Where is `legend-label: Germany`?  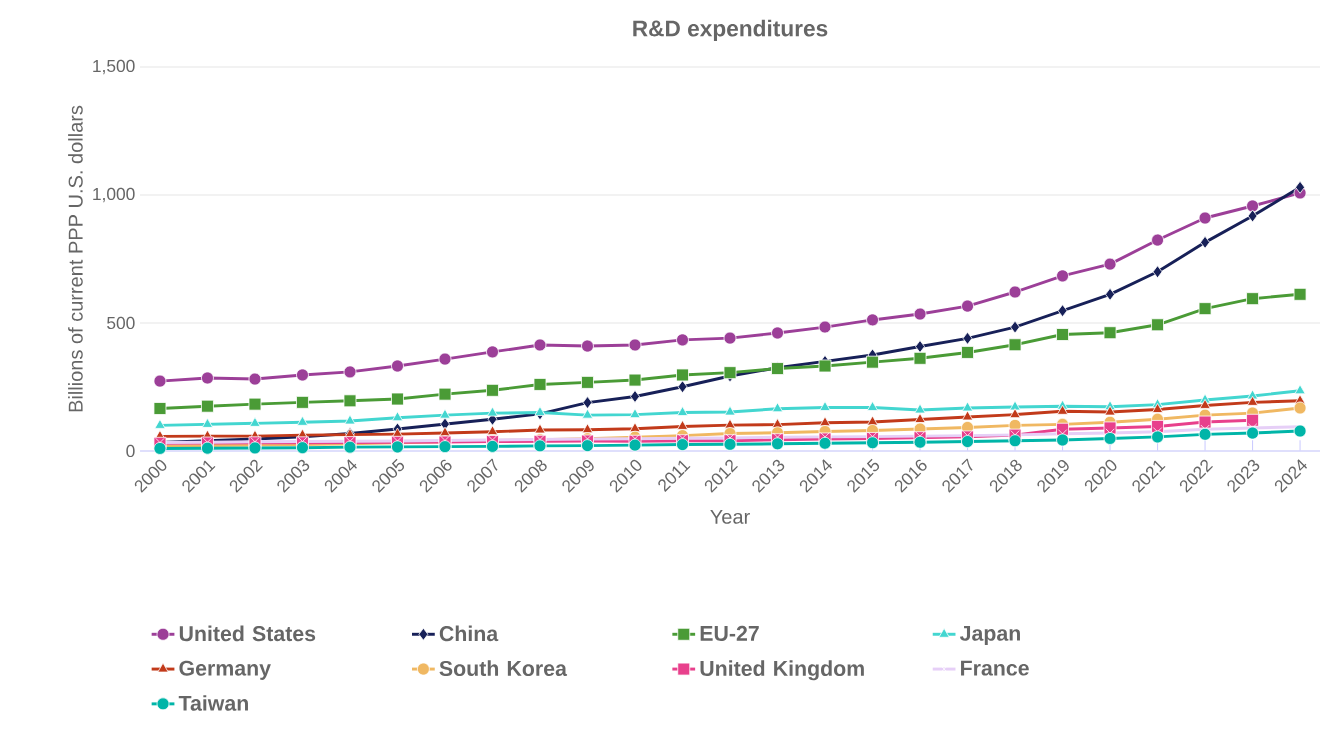 legend-label: Germany is located at coordinates (225, 670).